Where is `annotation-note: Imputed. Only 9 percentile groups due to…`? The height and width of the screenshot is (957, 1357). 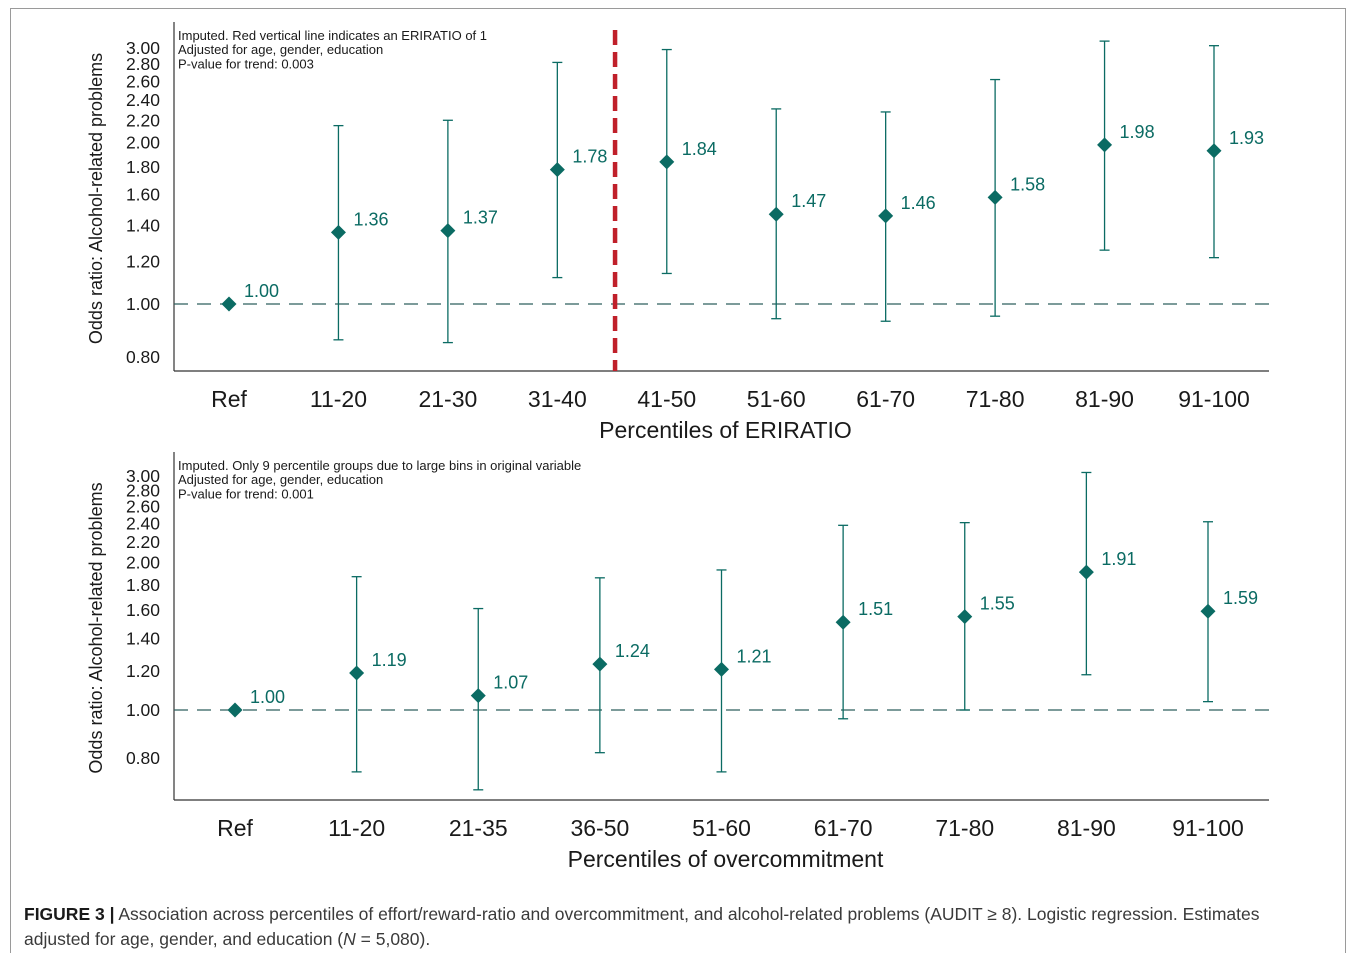
annotation-note: Imputed. Only 9 percentile groups due to… is located at coordinates (379, 465).